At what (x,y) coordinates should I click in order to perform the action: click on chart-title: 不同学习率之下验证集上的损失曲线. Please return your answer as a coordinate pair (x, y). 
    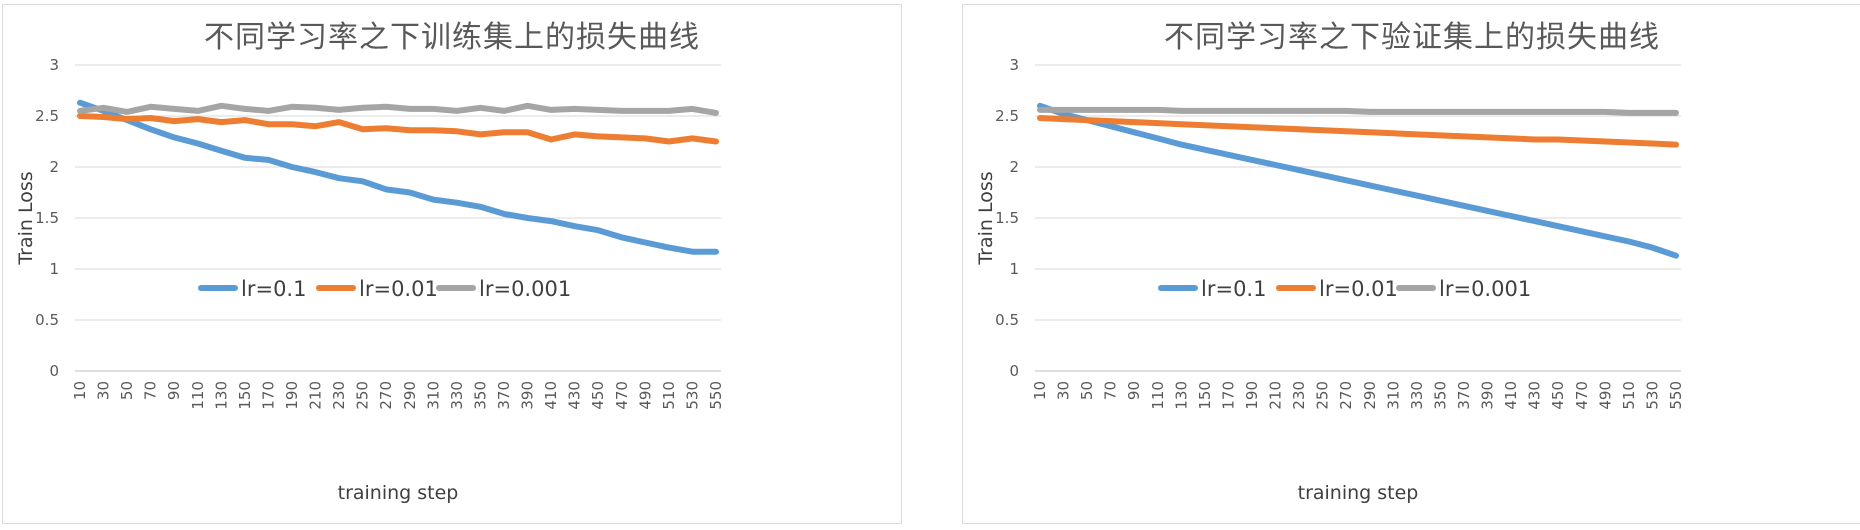
    Looking at the image, I should click on (1412, 37).